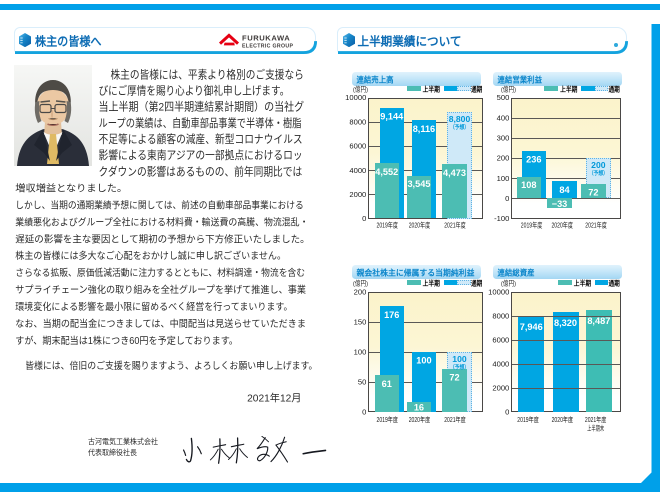 The height and width of the screenshot is (495, 660). Describe the element at coordinates (112, 452) in the screenshot. I see `svg-text: 代表取締役社長` at that location.